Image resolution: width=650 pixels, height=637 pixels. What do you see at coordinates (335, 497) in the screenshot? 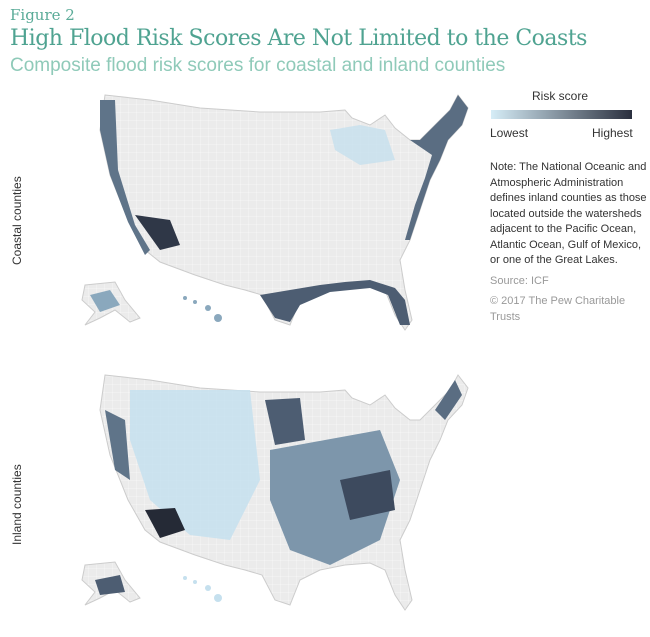
I see `central-risk` at bounding box center [335, 497].